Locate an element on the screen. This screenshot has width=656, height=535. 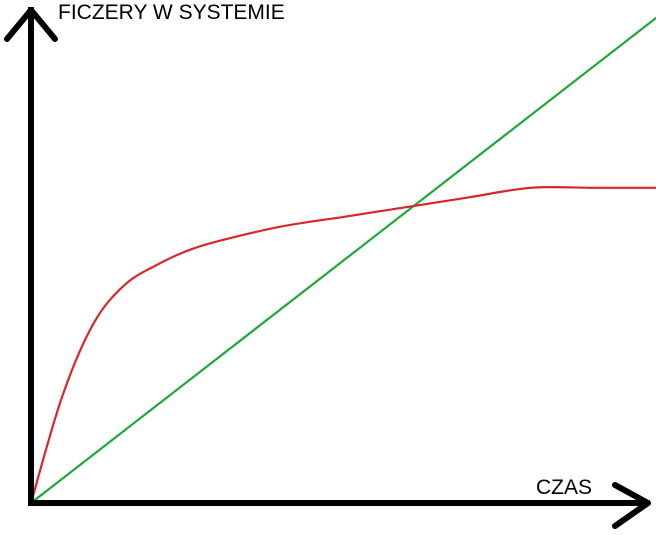
x-axis-arrow-icon is located at coordinates (631, 505).